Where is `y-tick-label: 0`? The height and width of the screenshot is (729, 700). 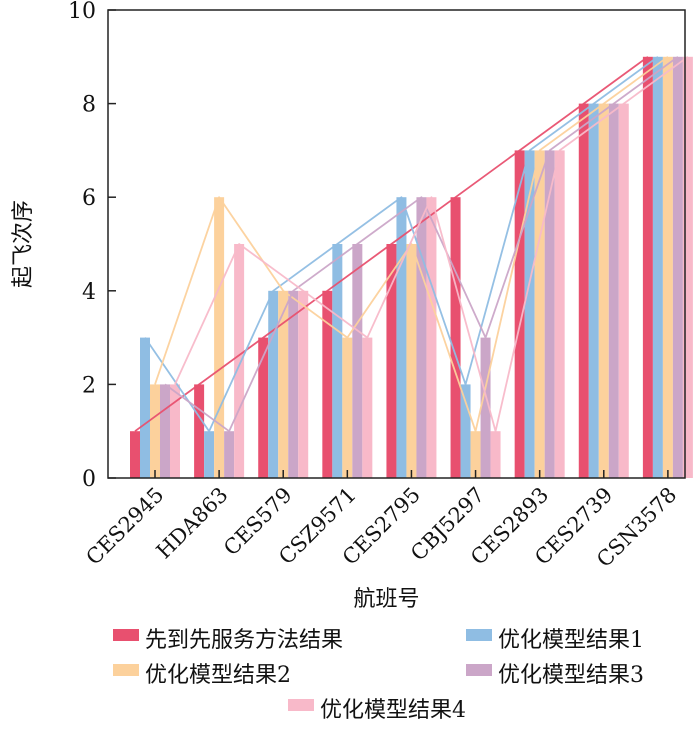
y-tick-label: 0 is located at coordinates (89, 479).